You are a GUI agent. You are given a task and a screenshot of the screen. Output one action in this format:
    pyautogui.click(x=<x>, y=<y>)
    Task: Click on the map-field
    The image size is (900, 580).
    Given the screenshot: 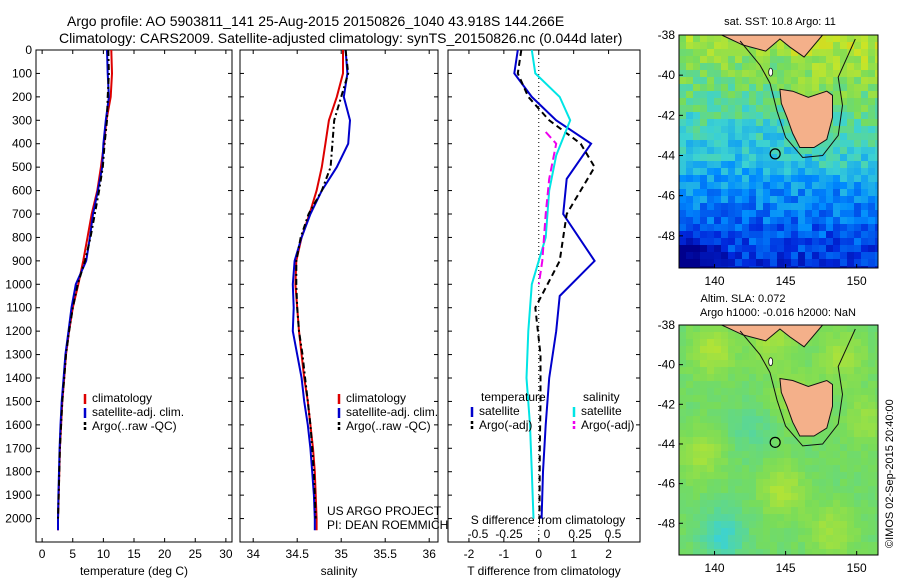 What is the action you would take?
    pyautogui.click(x=778, y=440)
    